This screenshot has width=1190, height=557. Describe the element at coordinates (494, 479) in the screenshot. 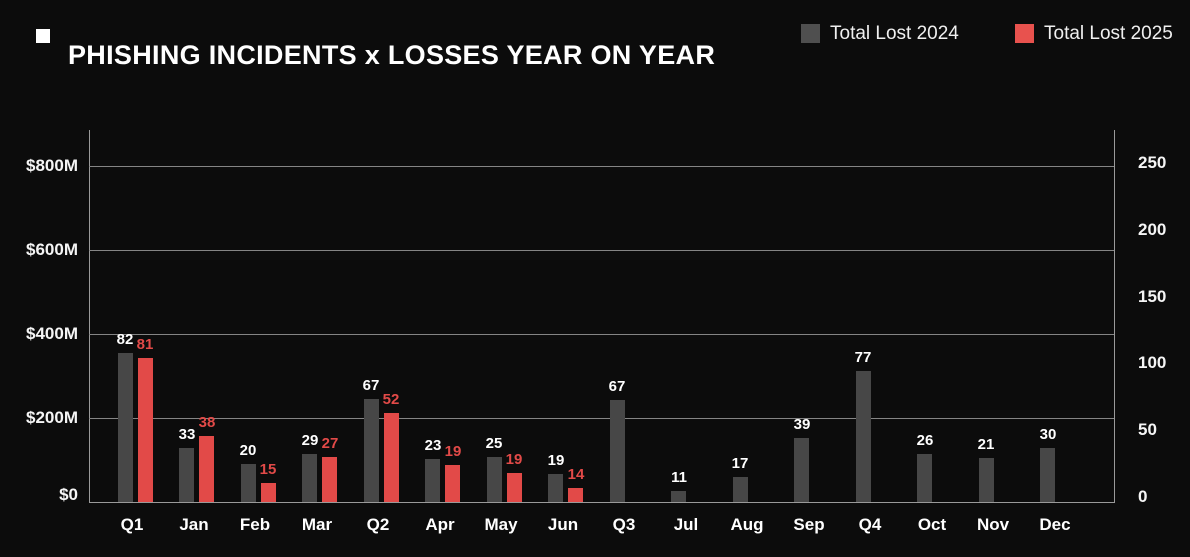

I see `bar-2024-may` at that location.